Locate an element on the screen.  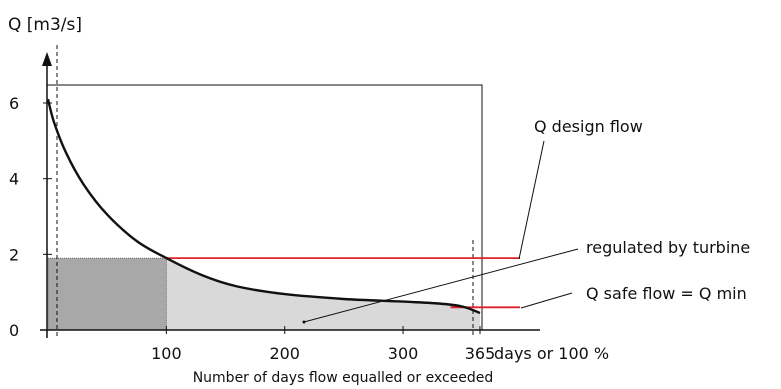
x-tick-label: 365 is located at coordinates (480, 353).